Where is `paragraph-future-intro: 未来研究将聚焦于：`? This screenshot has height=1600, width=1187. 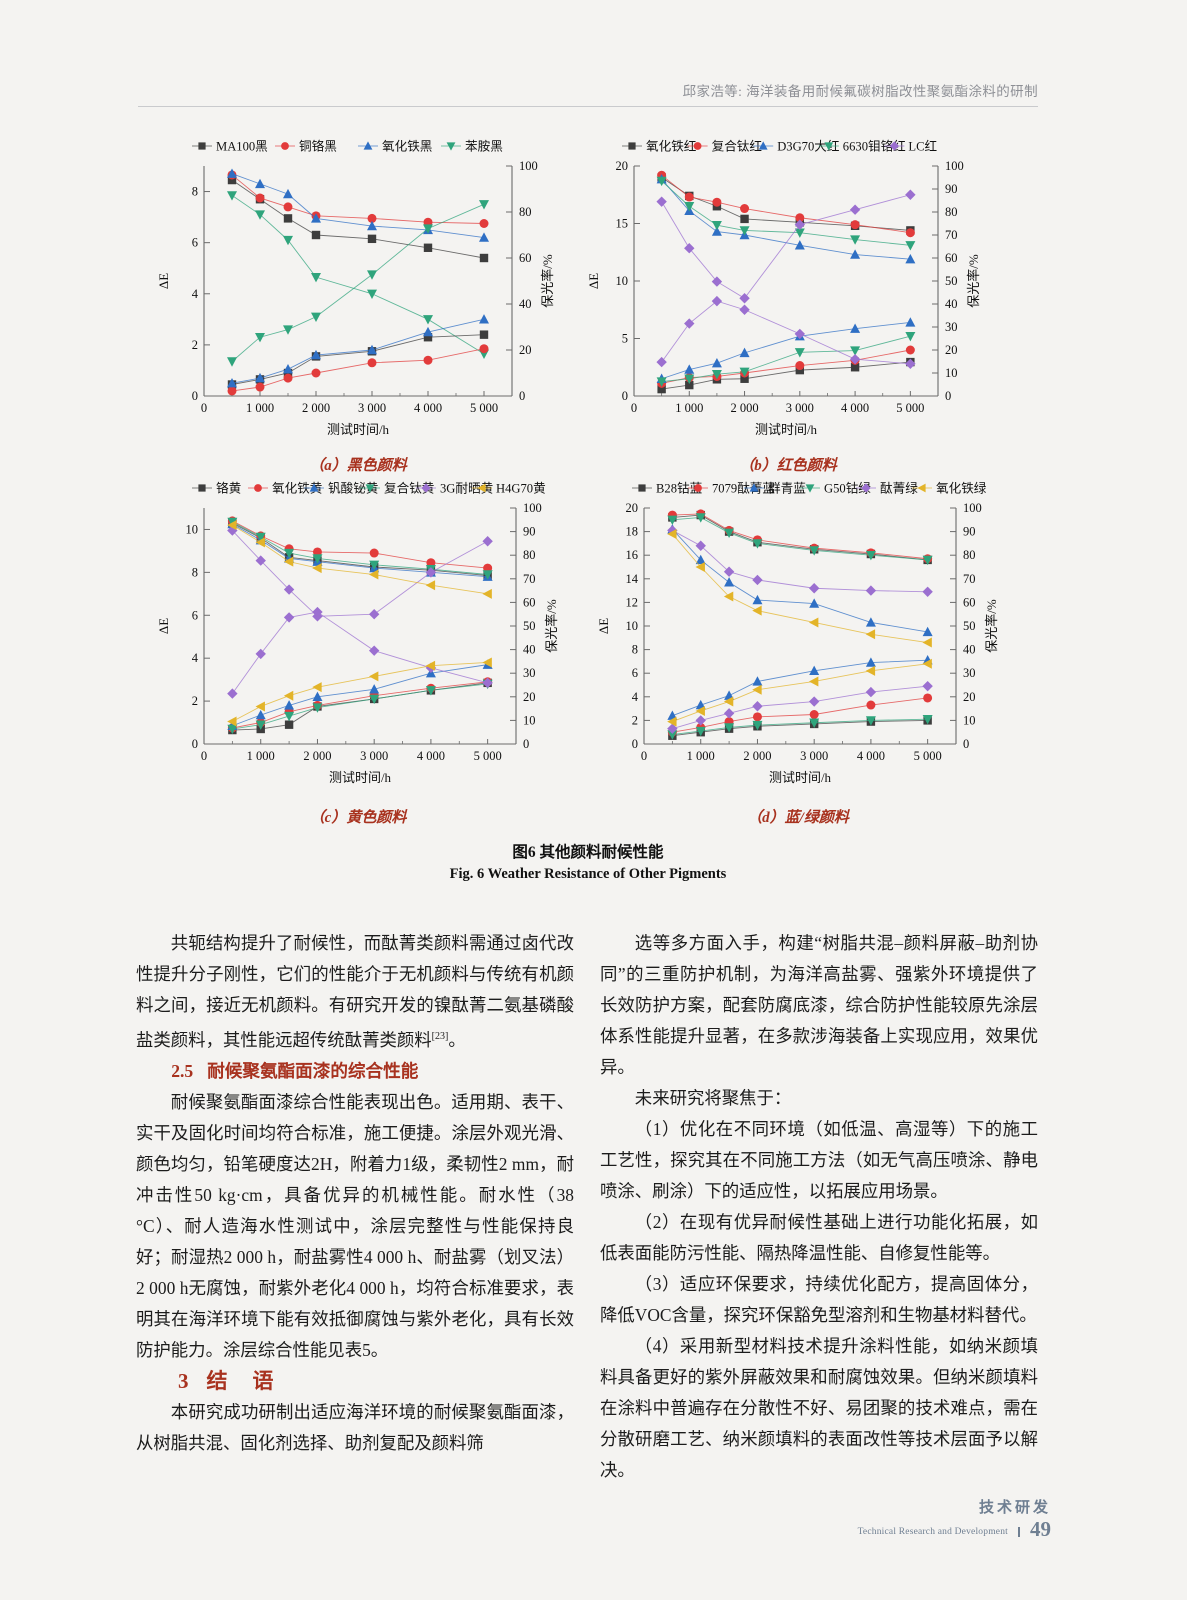 paragraph-future-intro: 未来研究将聚焦于： is located at coordinates (713, 1098).